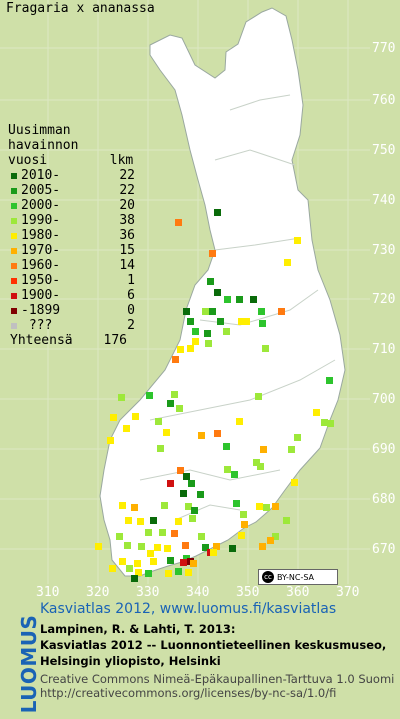 This screenshot has height=719, width=400. Describe the element at coordinates (383, 299) in the screenshot. I see `y-tick-label: 720` at that location.